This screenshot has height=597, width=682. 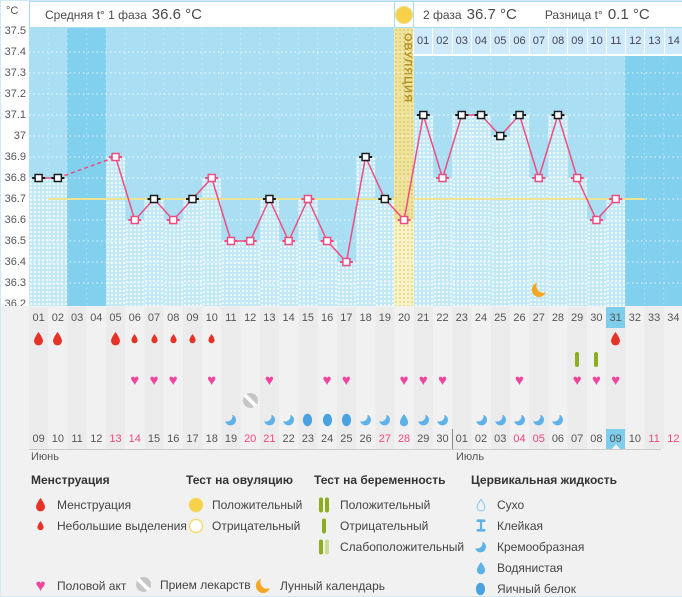 What do you see at coordinates (384, 525) in the screenshot?
I see `legend-item-label: Отрицательный` at bounding box center [384, 525].